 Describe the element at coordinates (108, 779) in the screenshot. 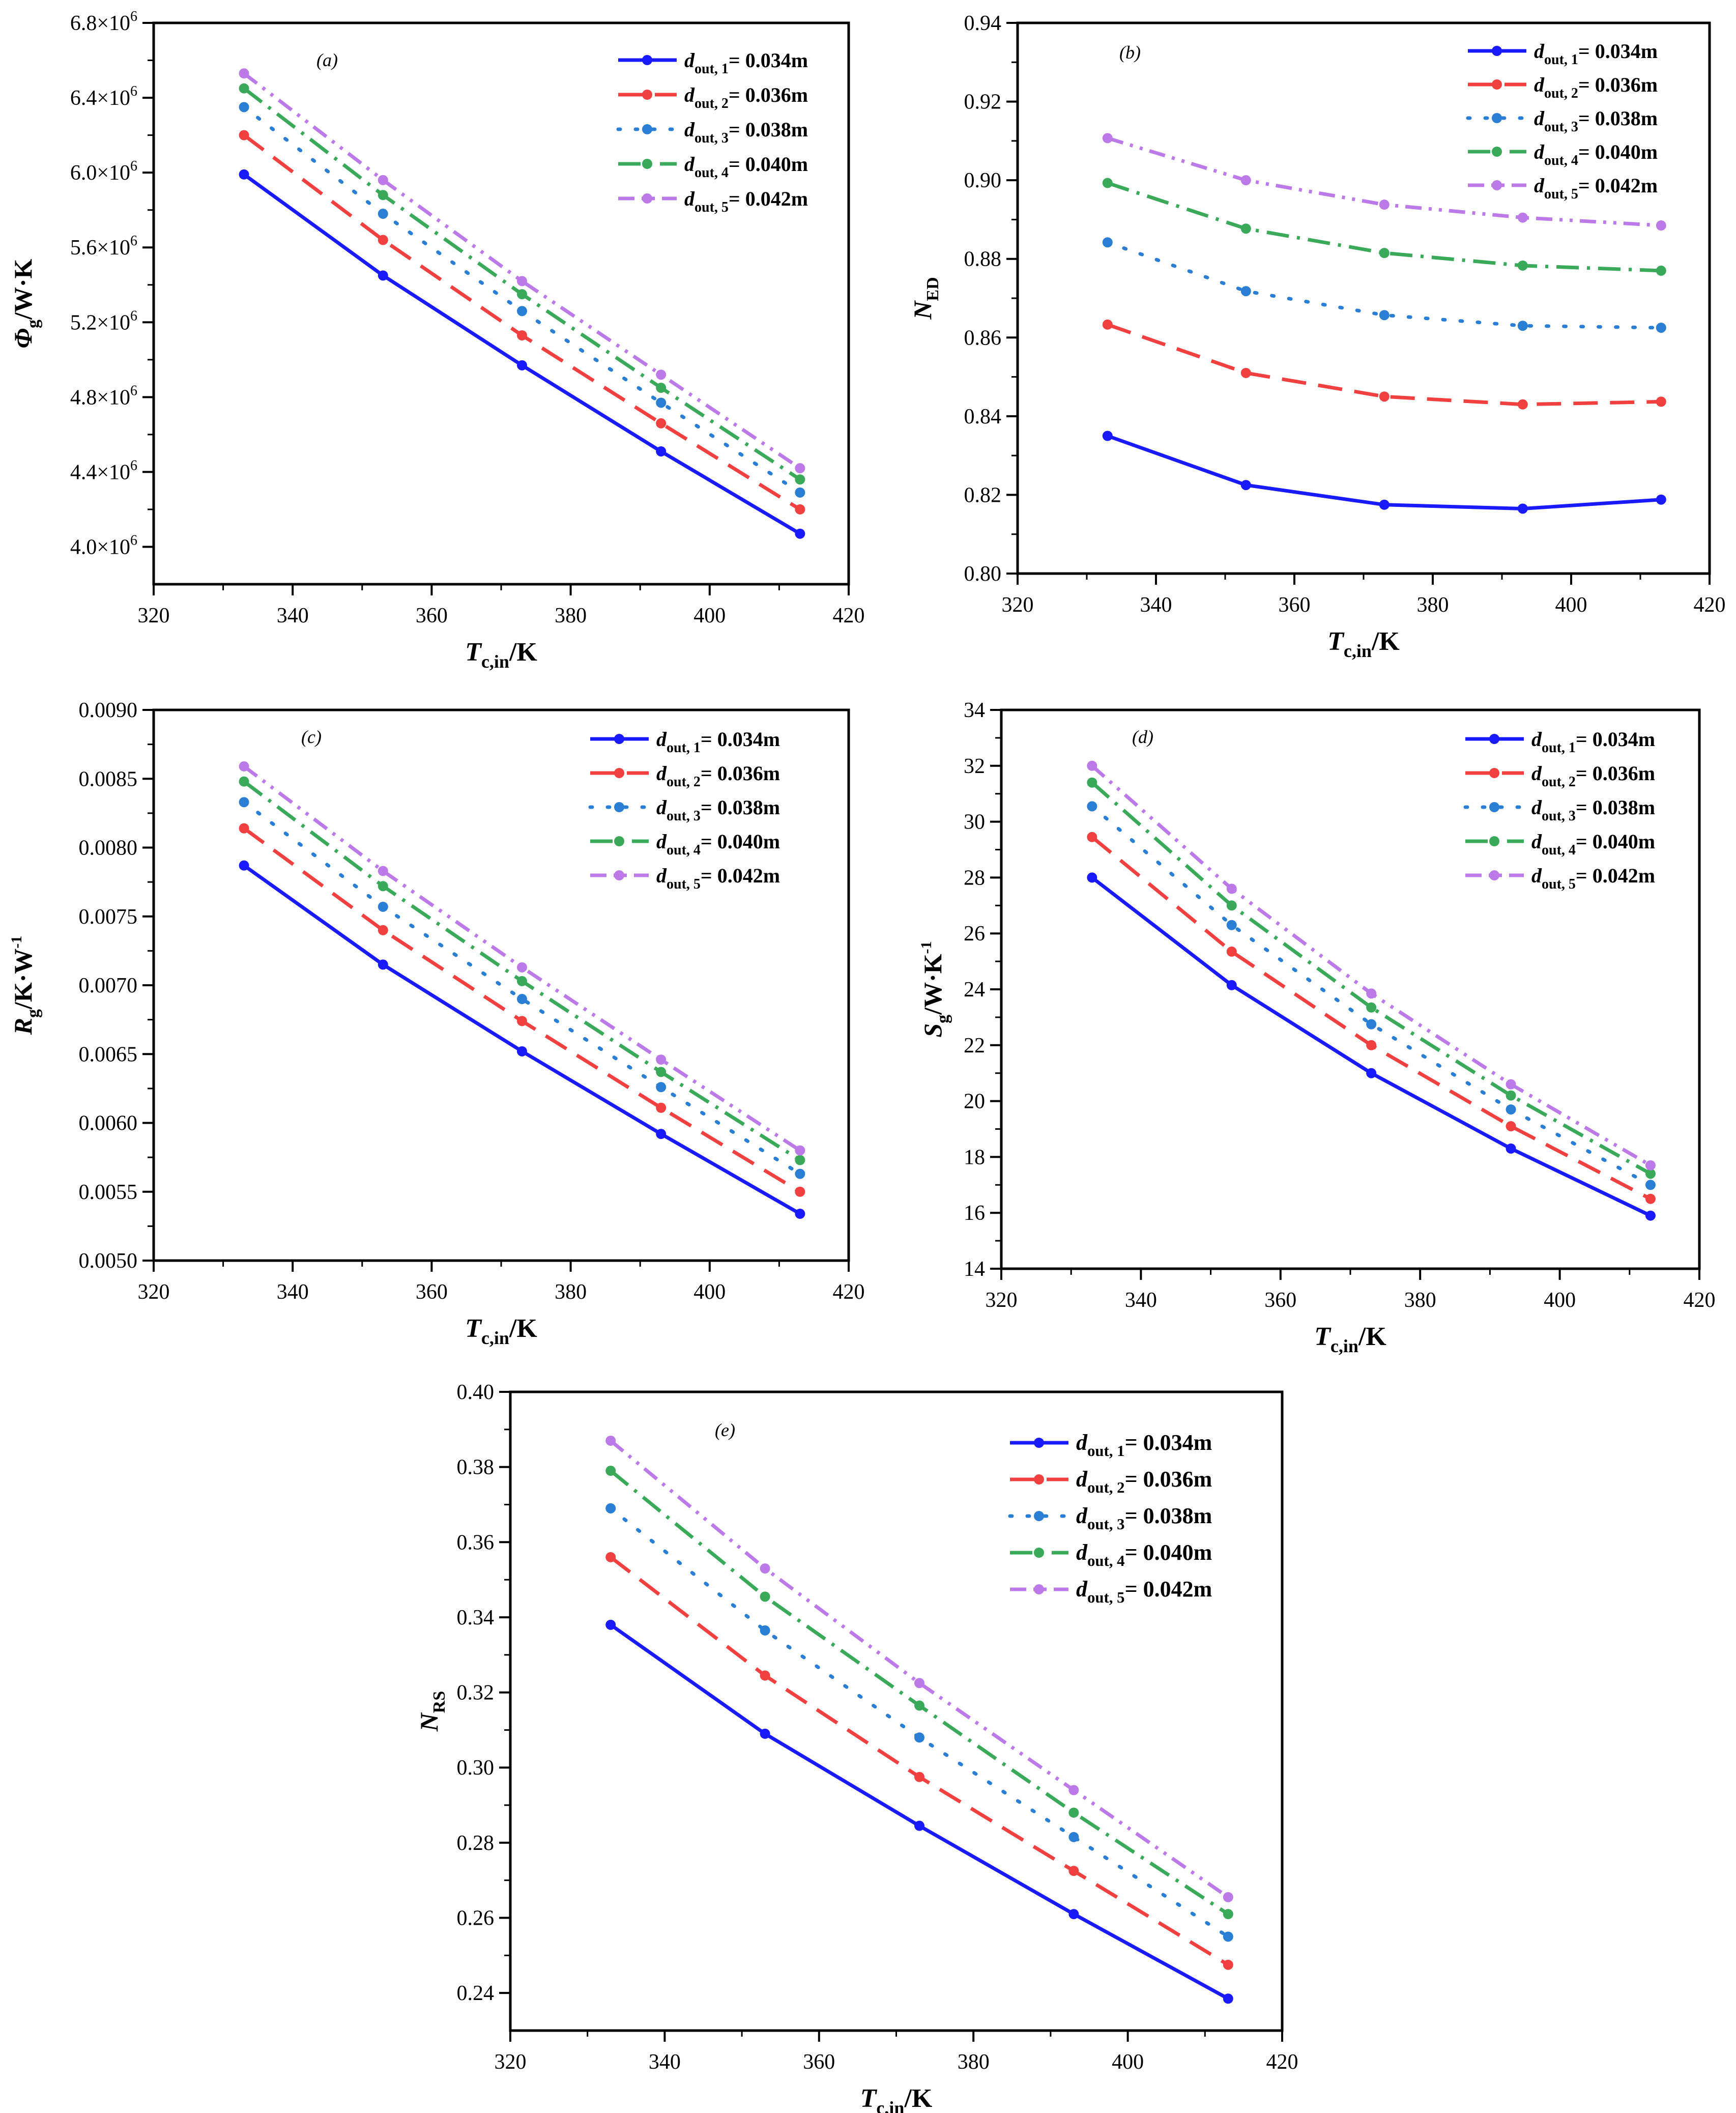

I see `y-tick-label: 0.0085` at that location.